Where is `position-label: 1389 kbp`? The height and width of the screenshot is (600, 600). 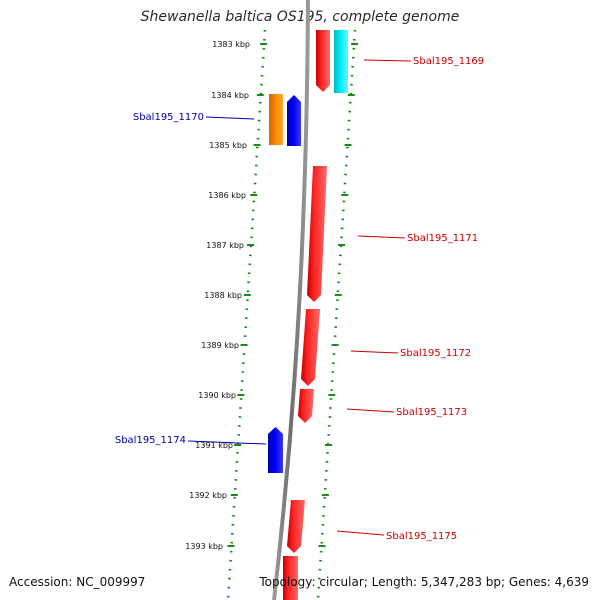
position-label: 1389 kbp is located at coordinates (220, 345).